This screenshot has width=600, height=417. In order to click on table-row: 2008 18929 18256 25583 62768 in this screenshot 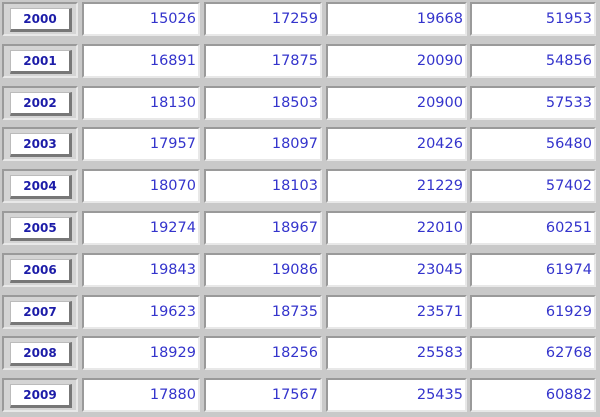, I will do `click(300, 354)`.